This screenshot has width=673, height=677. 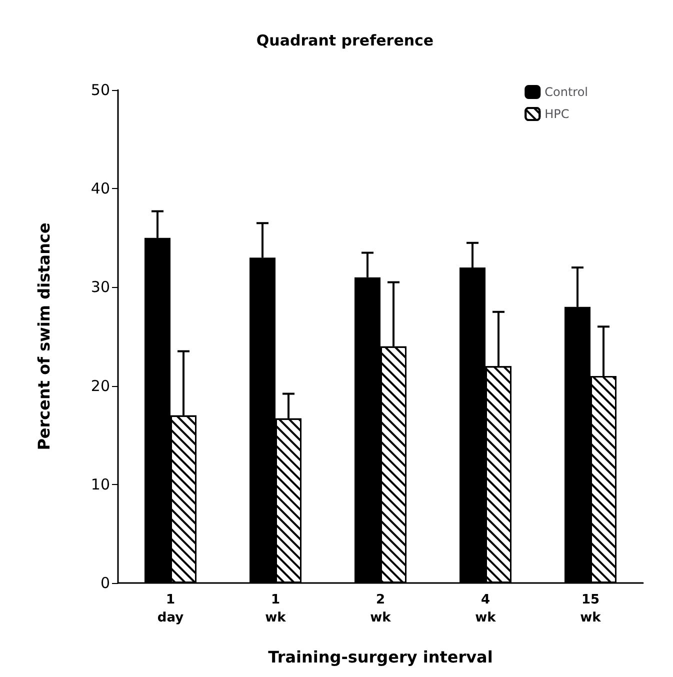 What do you see at coordinates (105, 583) in the screenshot?
I see `y-tick-label: 0` at bounding box center [105, 583].